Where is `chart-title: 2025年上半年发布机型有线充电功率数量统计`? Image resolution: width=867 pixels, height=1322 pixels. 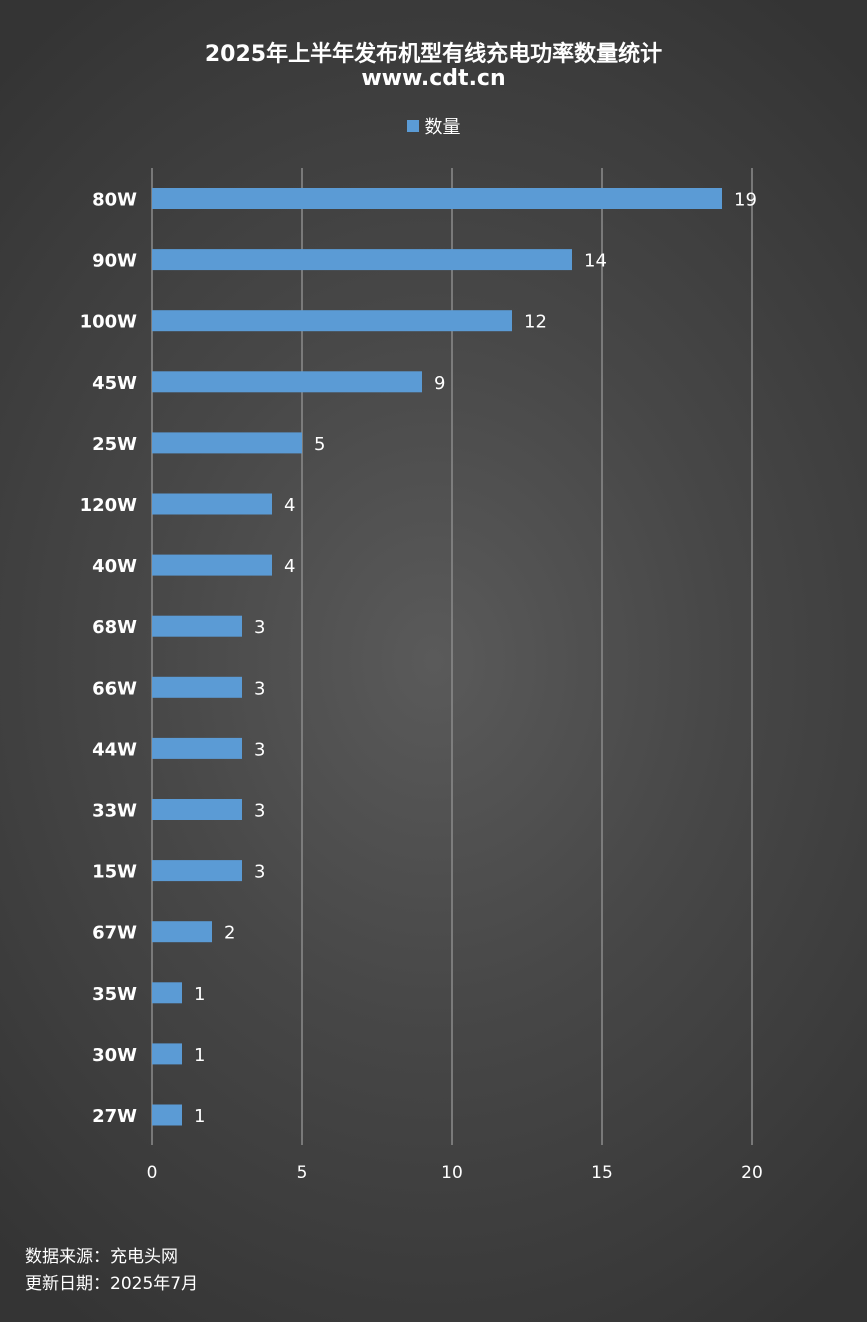 chart-title: 2025年上半年发布机型有线充电功率数量统计 is located at coordinates (433, 54).